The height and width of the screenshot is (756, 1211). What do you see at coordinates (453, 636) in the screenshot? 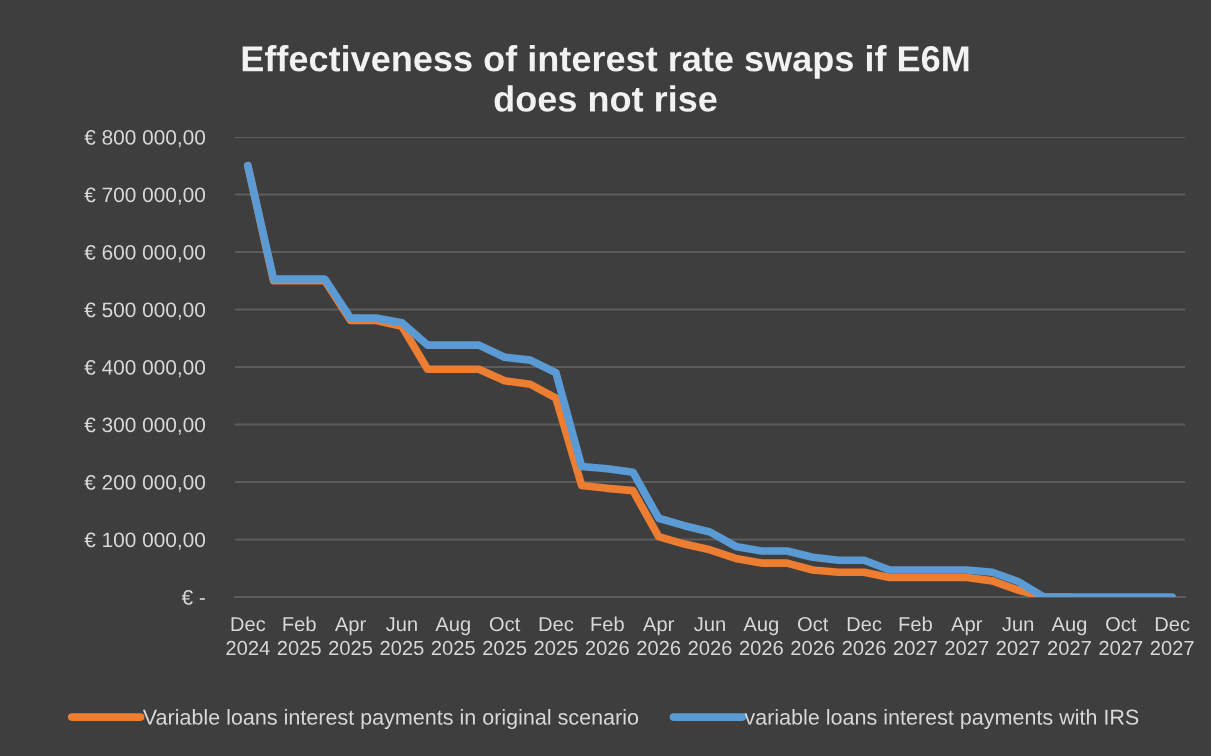
I see `x-tick-label: Aug 2025` at bounding box center [453, 636].